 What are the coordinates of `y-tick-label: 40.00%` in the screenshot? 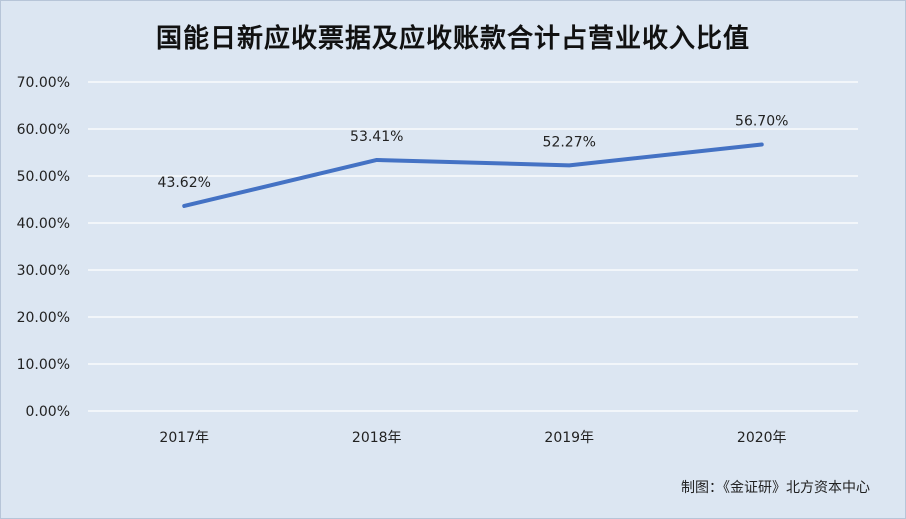 It's located at (43, 224).